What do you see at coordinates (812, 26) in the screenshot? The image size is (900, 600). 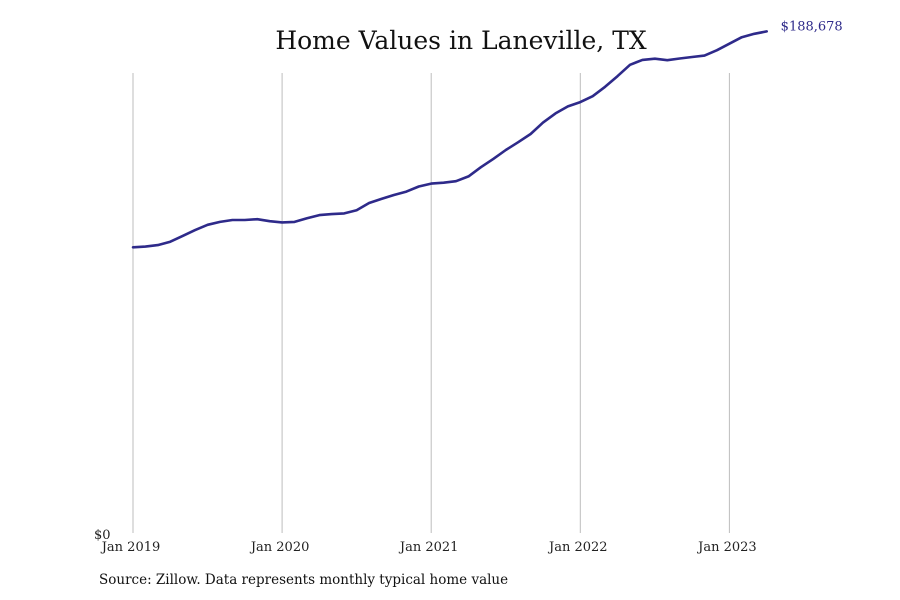 I see `end-value-label: $188,678` at bounding box center [812, 26].